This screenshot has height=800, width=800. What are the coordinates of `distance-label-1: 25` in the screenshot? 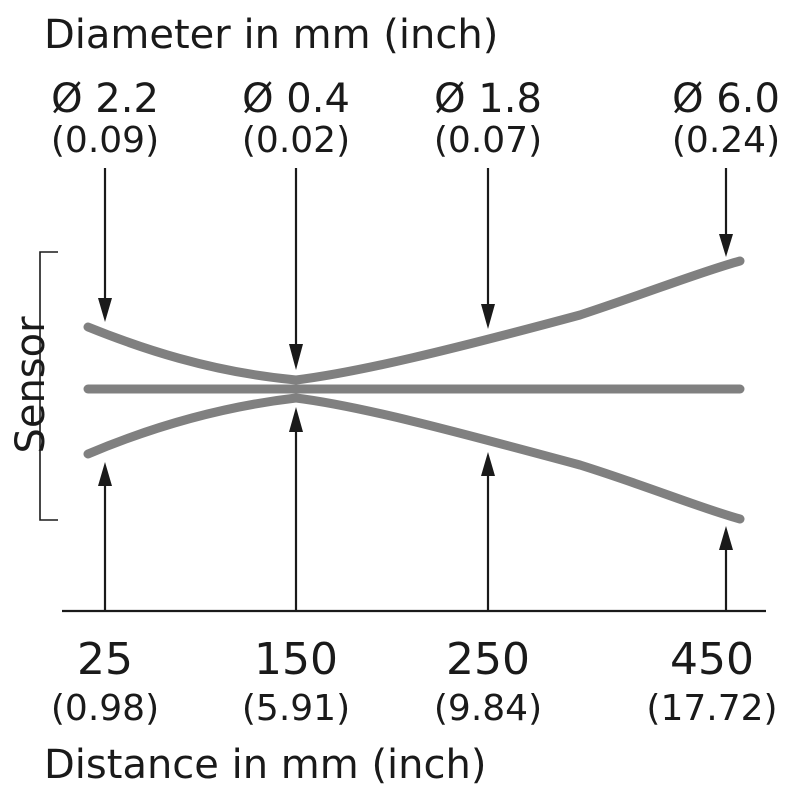 It's located at (105, 659).